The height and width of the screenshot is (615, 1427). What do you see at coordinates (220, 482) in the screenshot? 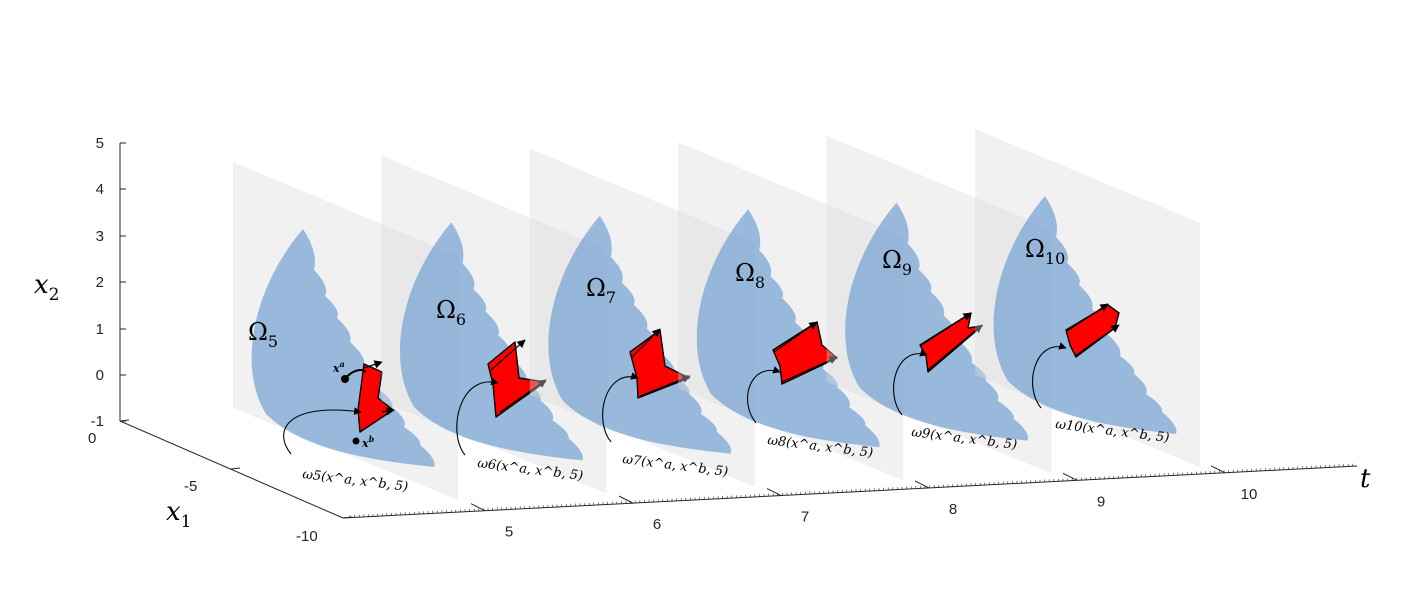
I see `x1-axis: 0 -5 -10 x1` at bounding box center [220, 482].